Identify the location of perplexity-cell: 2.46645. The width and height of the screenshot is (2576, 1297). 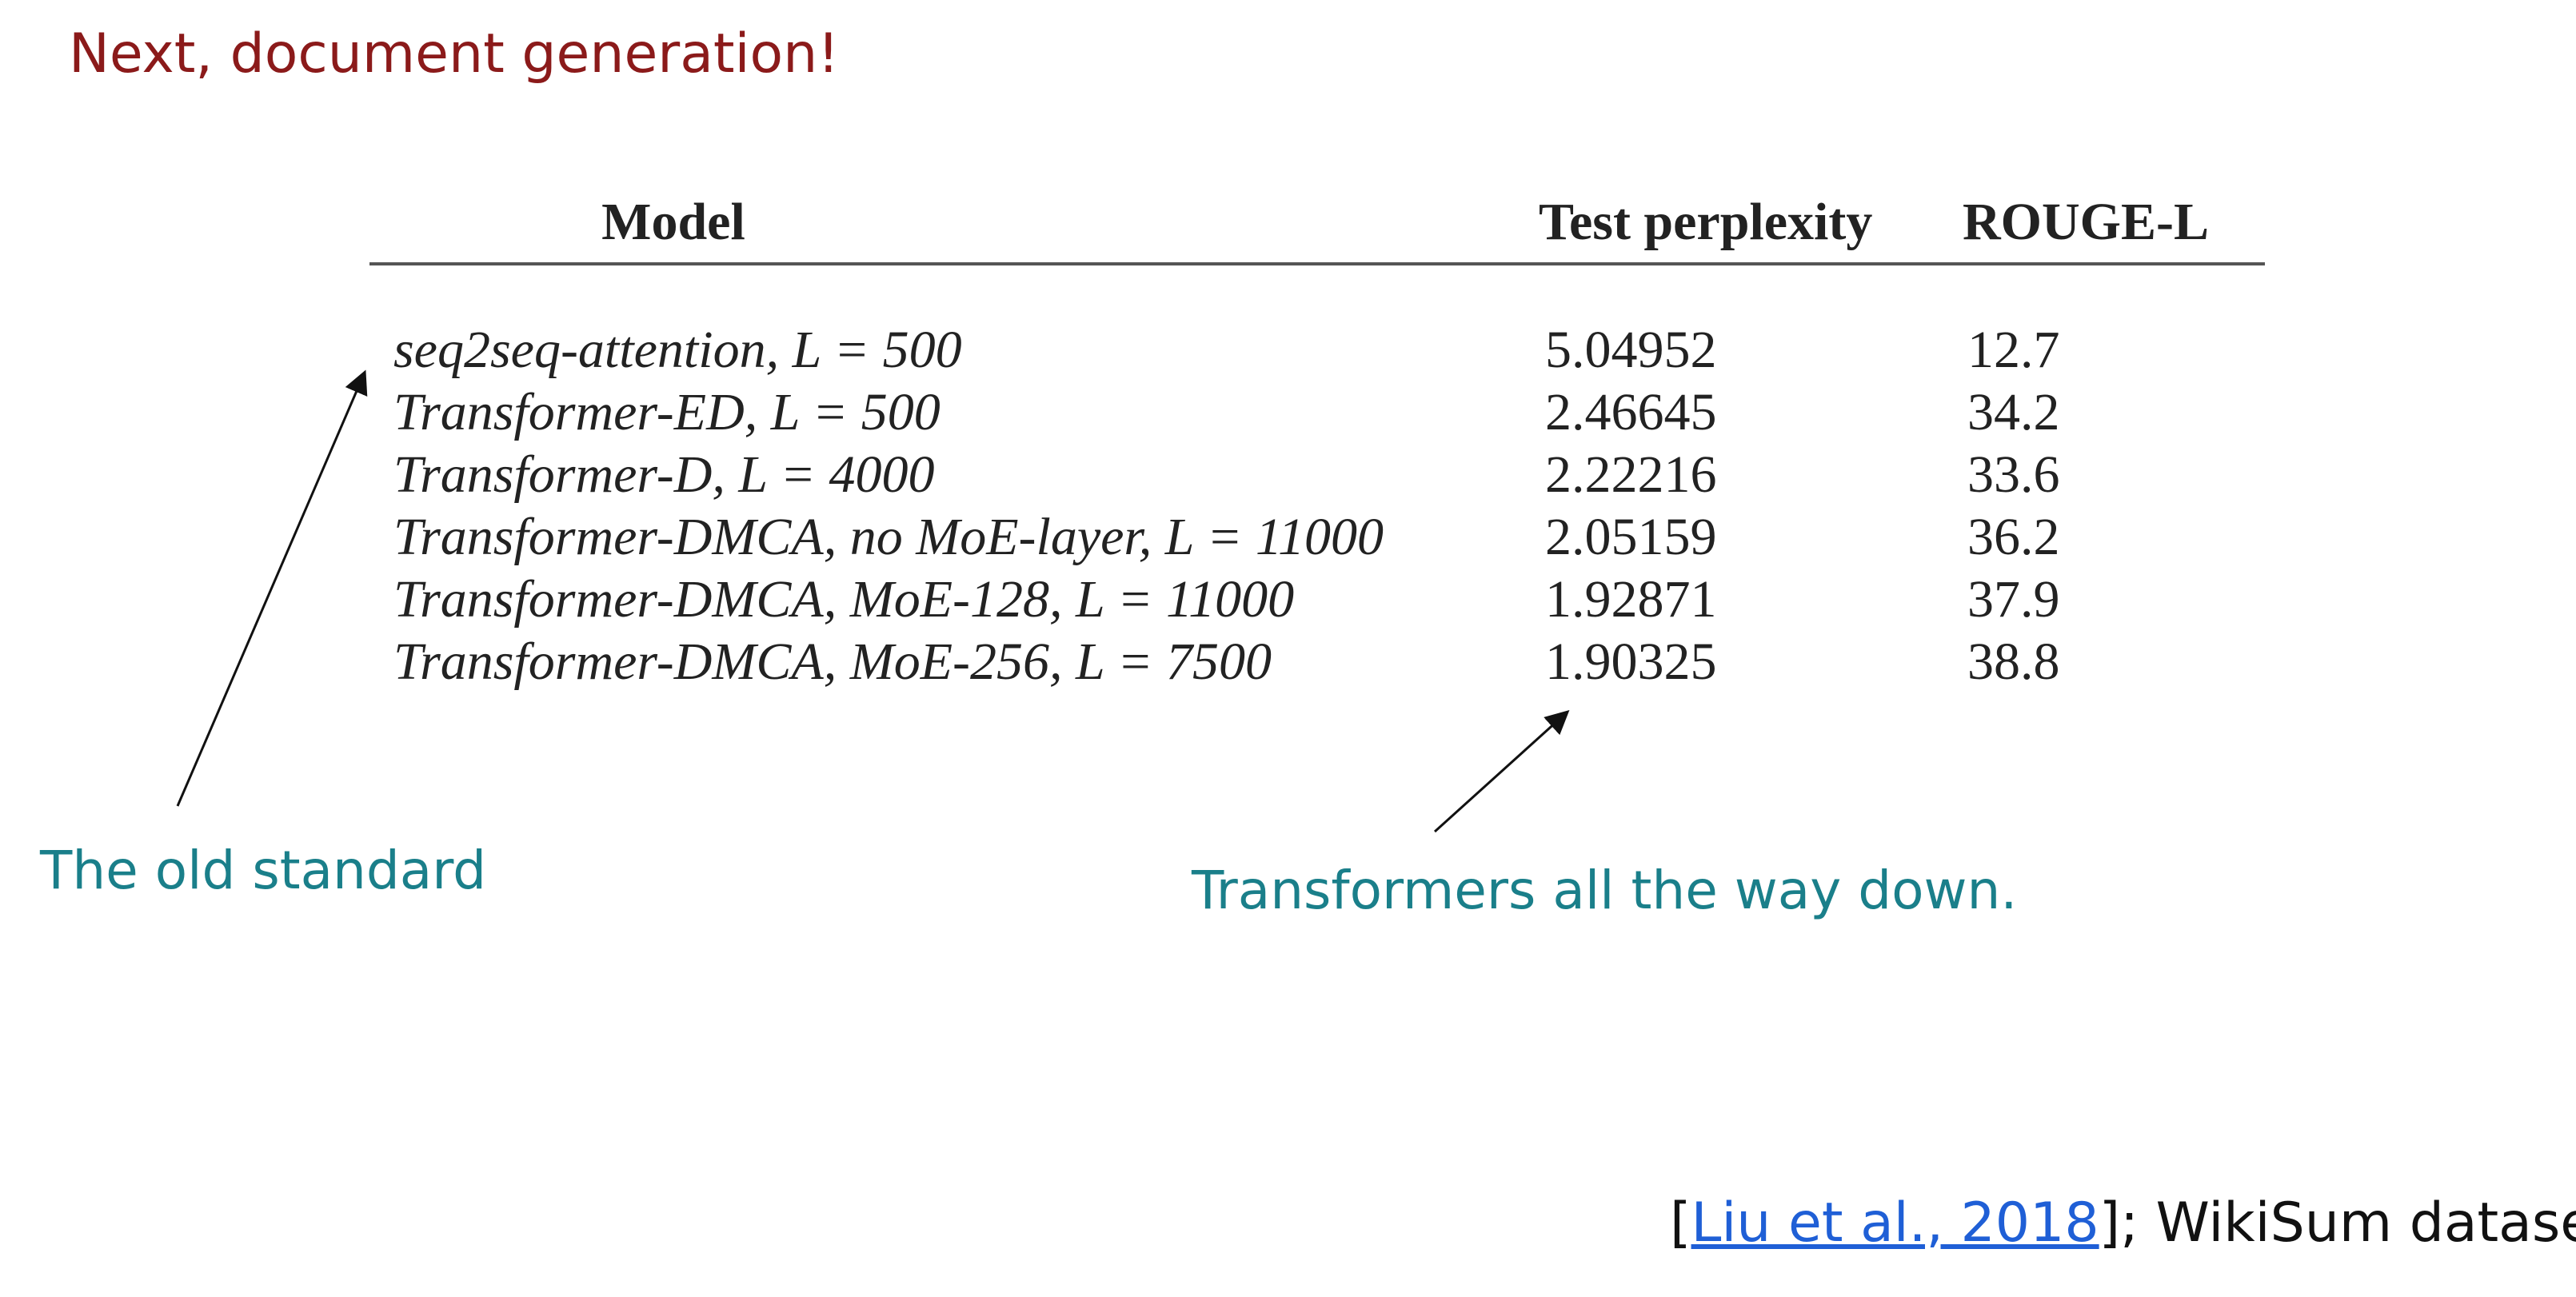
(1631, 412).